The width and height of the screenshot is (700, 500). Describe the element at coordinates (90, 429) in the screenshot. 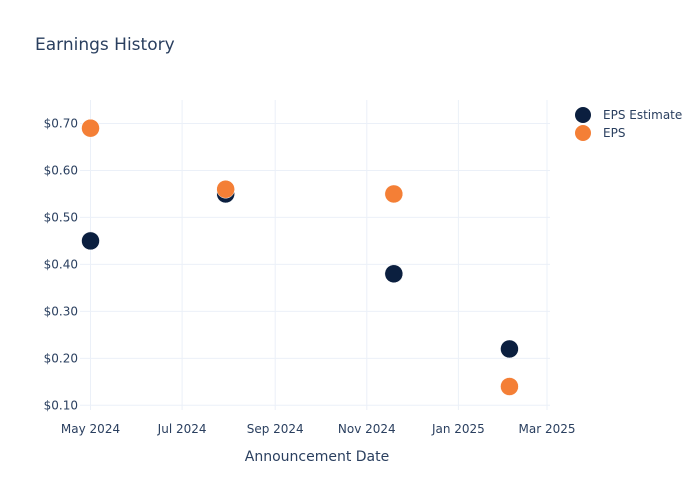

I see `x-tick-label: May 2024` at that location.